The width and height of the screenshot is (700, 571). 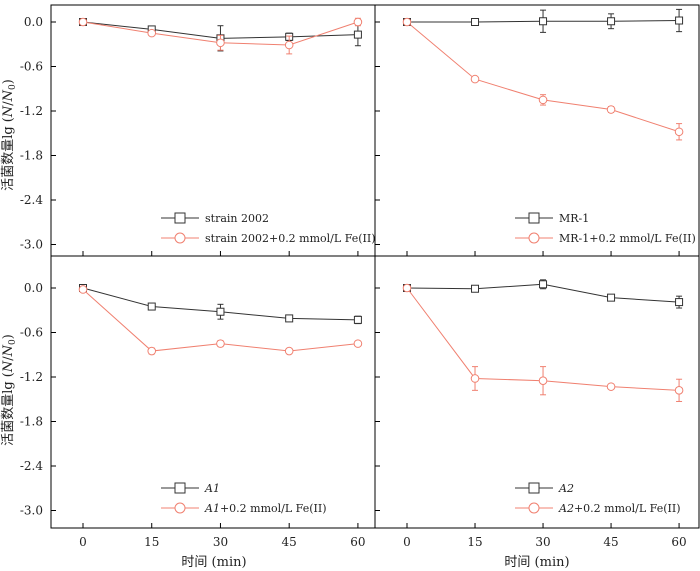 I want to click on legend-entry: strain 2002+0.2 mmol/L Fe(II), so click(x=268, y=238).